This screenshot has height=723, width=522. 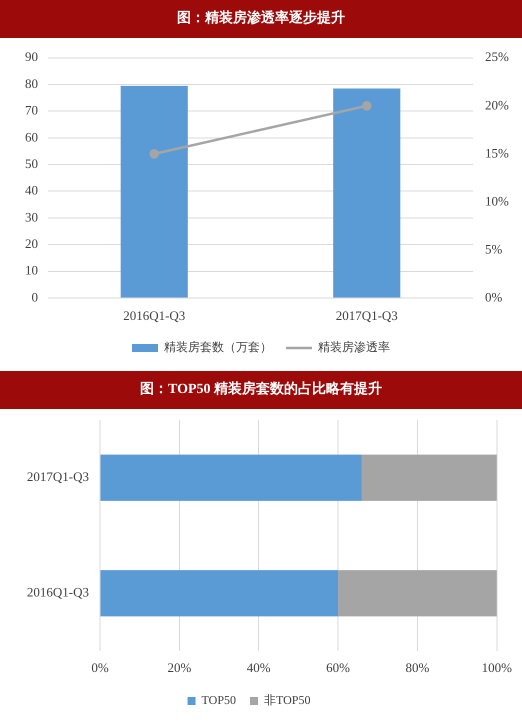 I want to click on x-tick-label: 100%, so click(x=497, y=668).